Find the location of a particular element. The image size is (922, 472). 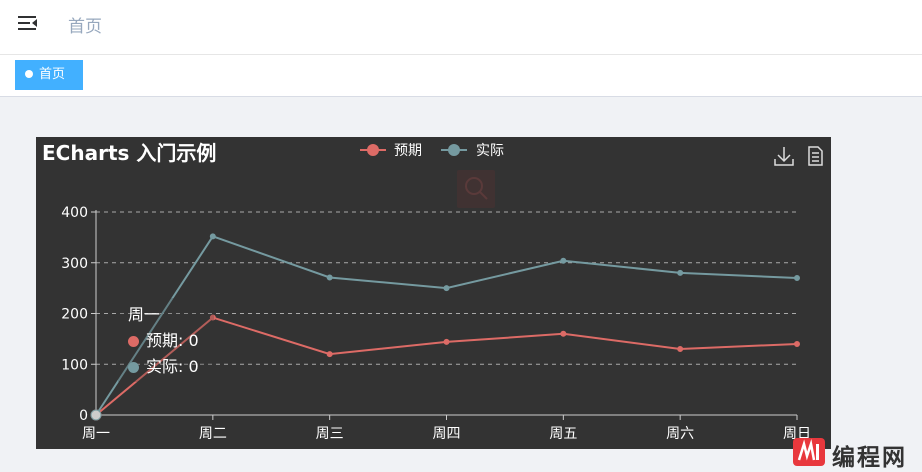

watermark-logo-icon is located at coordinates (809, 452).